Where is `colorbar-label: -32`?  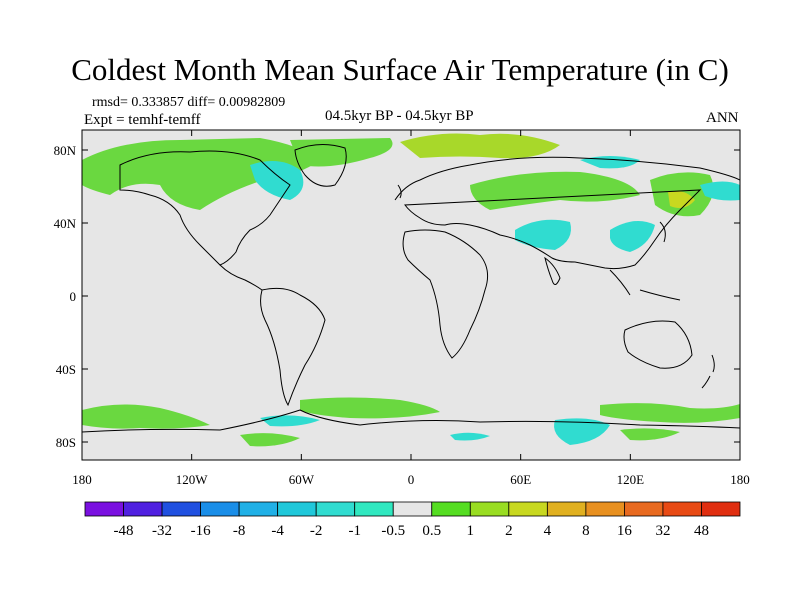
colorbar-label: -32 is located at coordinates (162, 531).